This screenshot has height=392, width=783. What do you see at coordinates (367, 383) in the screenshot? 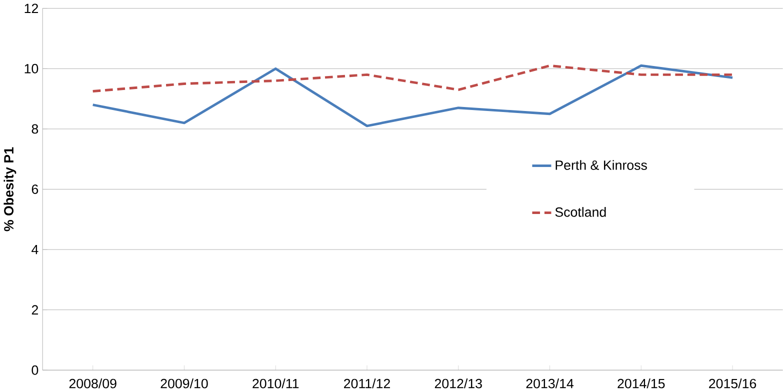
I see `x-tick-label: 2011/12` at bounding box center [367, 383].